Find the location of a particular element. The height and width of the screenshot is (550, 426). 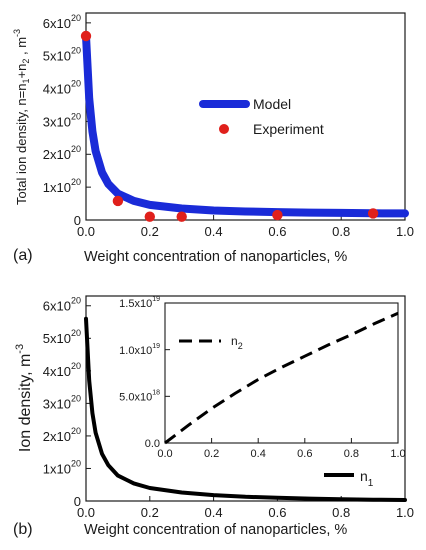

panel-b-y-tick-label: 3x10²⁰ is located at coordinates (62, 402).